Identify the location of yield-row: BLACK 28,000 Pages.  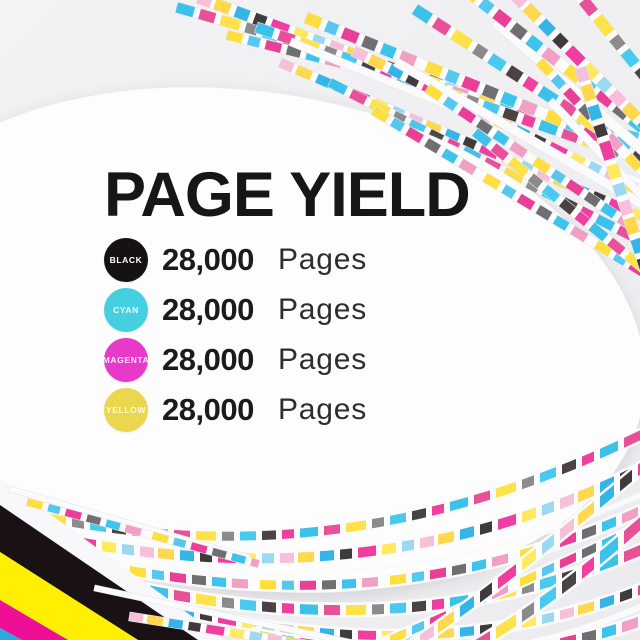
(287, 260).